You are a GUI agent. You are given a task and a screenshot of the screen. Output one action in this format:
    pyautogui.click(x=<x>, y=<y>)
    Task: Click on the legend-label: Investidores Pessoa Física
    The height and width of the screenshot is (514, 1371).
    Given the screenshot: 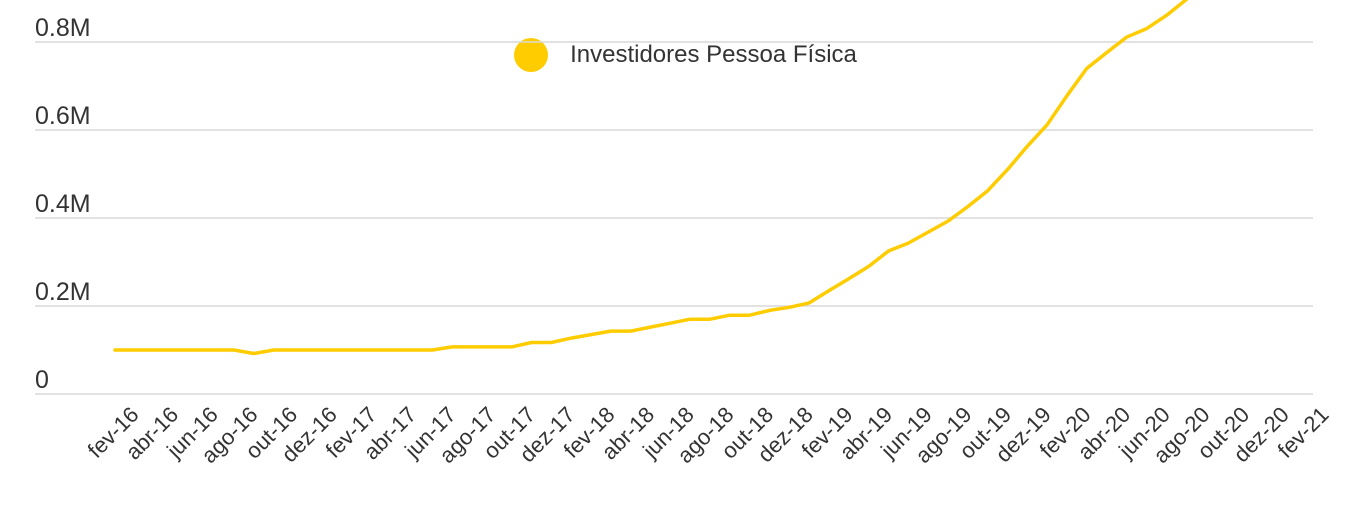 What is the action you would take?
    pyautogui.click(x=713, y=54)
    